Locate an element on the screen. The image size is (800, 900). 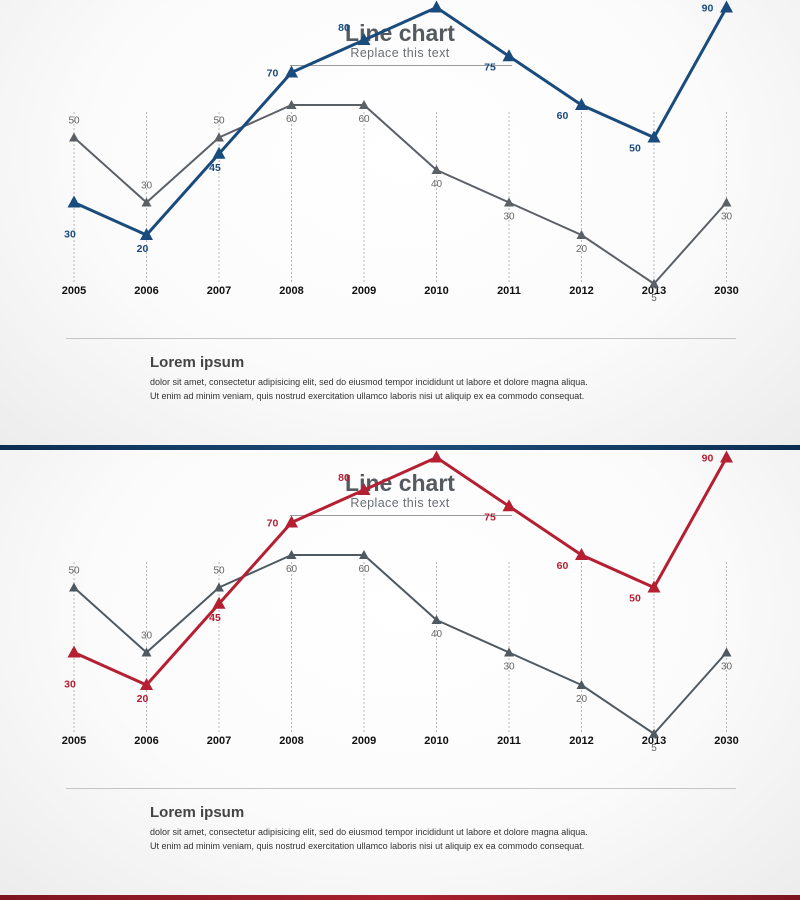
data-label-gray: 5 is located at coordinates (654, 748).